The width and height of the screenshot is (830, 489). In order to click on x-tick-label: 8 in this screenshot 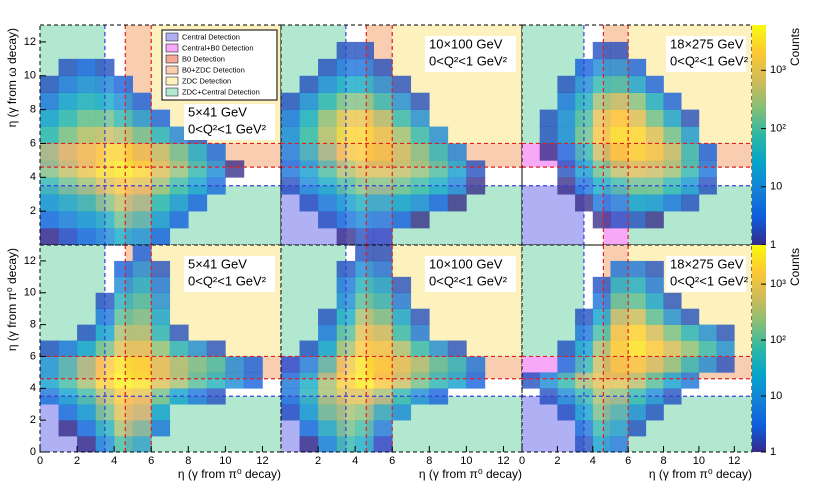, I will do `click(429, 461)`.